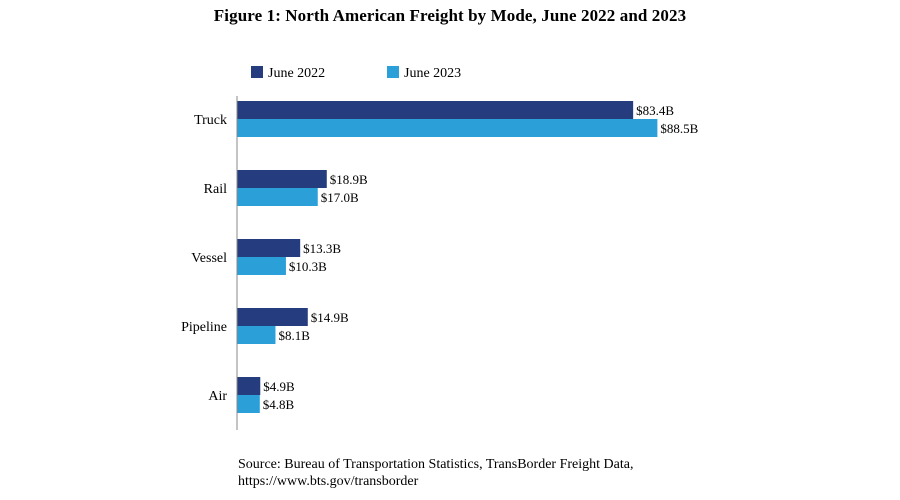  What do you see at coordinates (294, 335) in the screenshot?
I see `data-label: $8.1B` at bounding box center [294, 335].